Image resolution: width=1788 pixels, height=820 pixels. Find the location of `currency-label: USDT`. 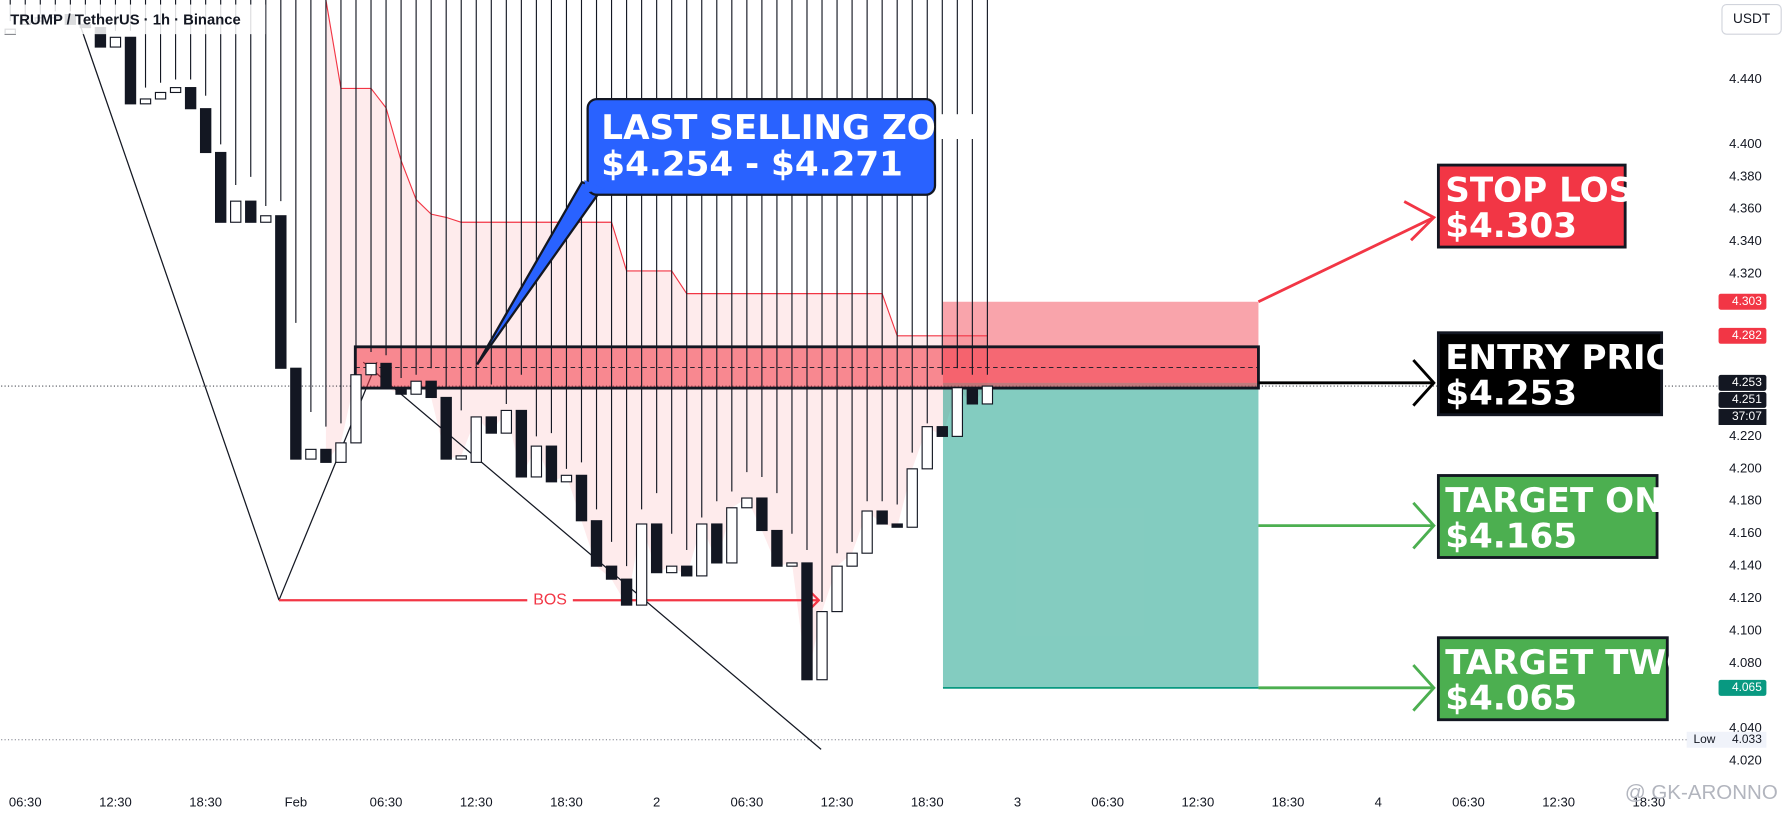

currency-label: USDT is located at coordinates (1752, 18).